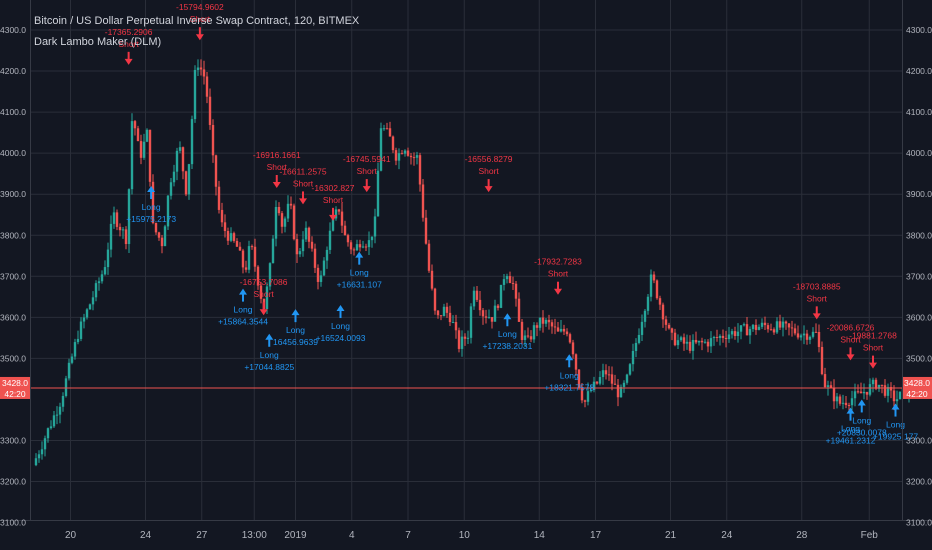 This screenshot has width=932, height=550. Describe the element at coordinates (919, 523) in the screenshot. I see `y-tick-label-right: 3100.0` at that location.